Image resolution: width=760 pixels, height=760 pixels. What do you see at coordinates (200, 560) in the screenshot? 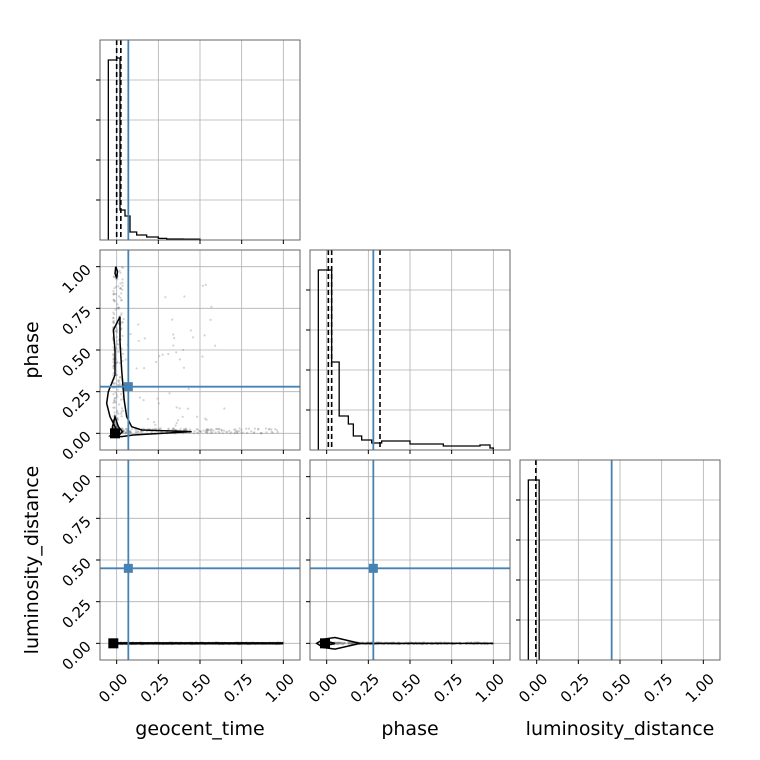
I see `panel-content` at bounding box center [200, 560].